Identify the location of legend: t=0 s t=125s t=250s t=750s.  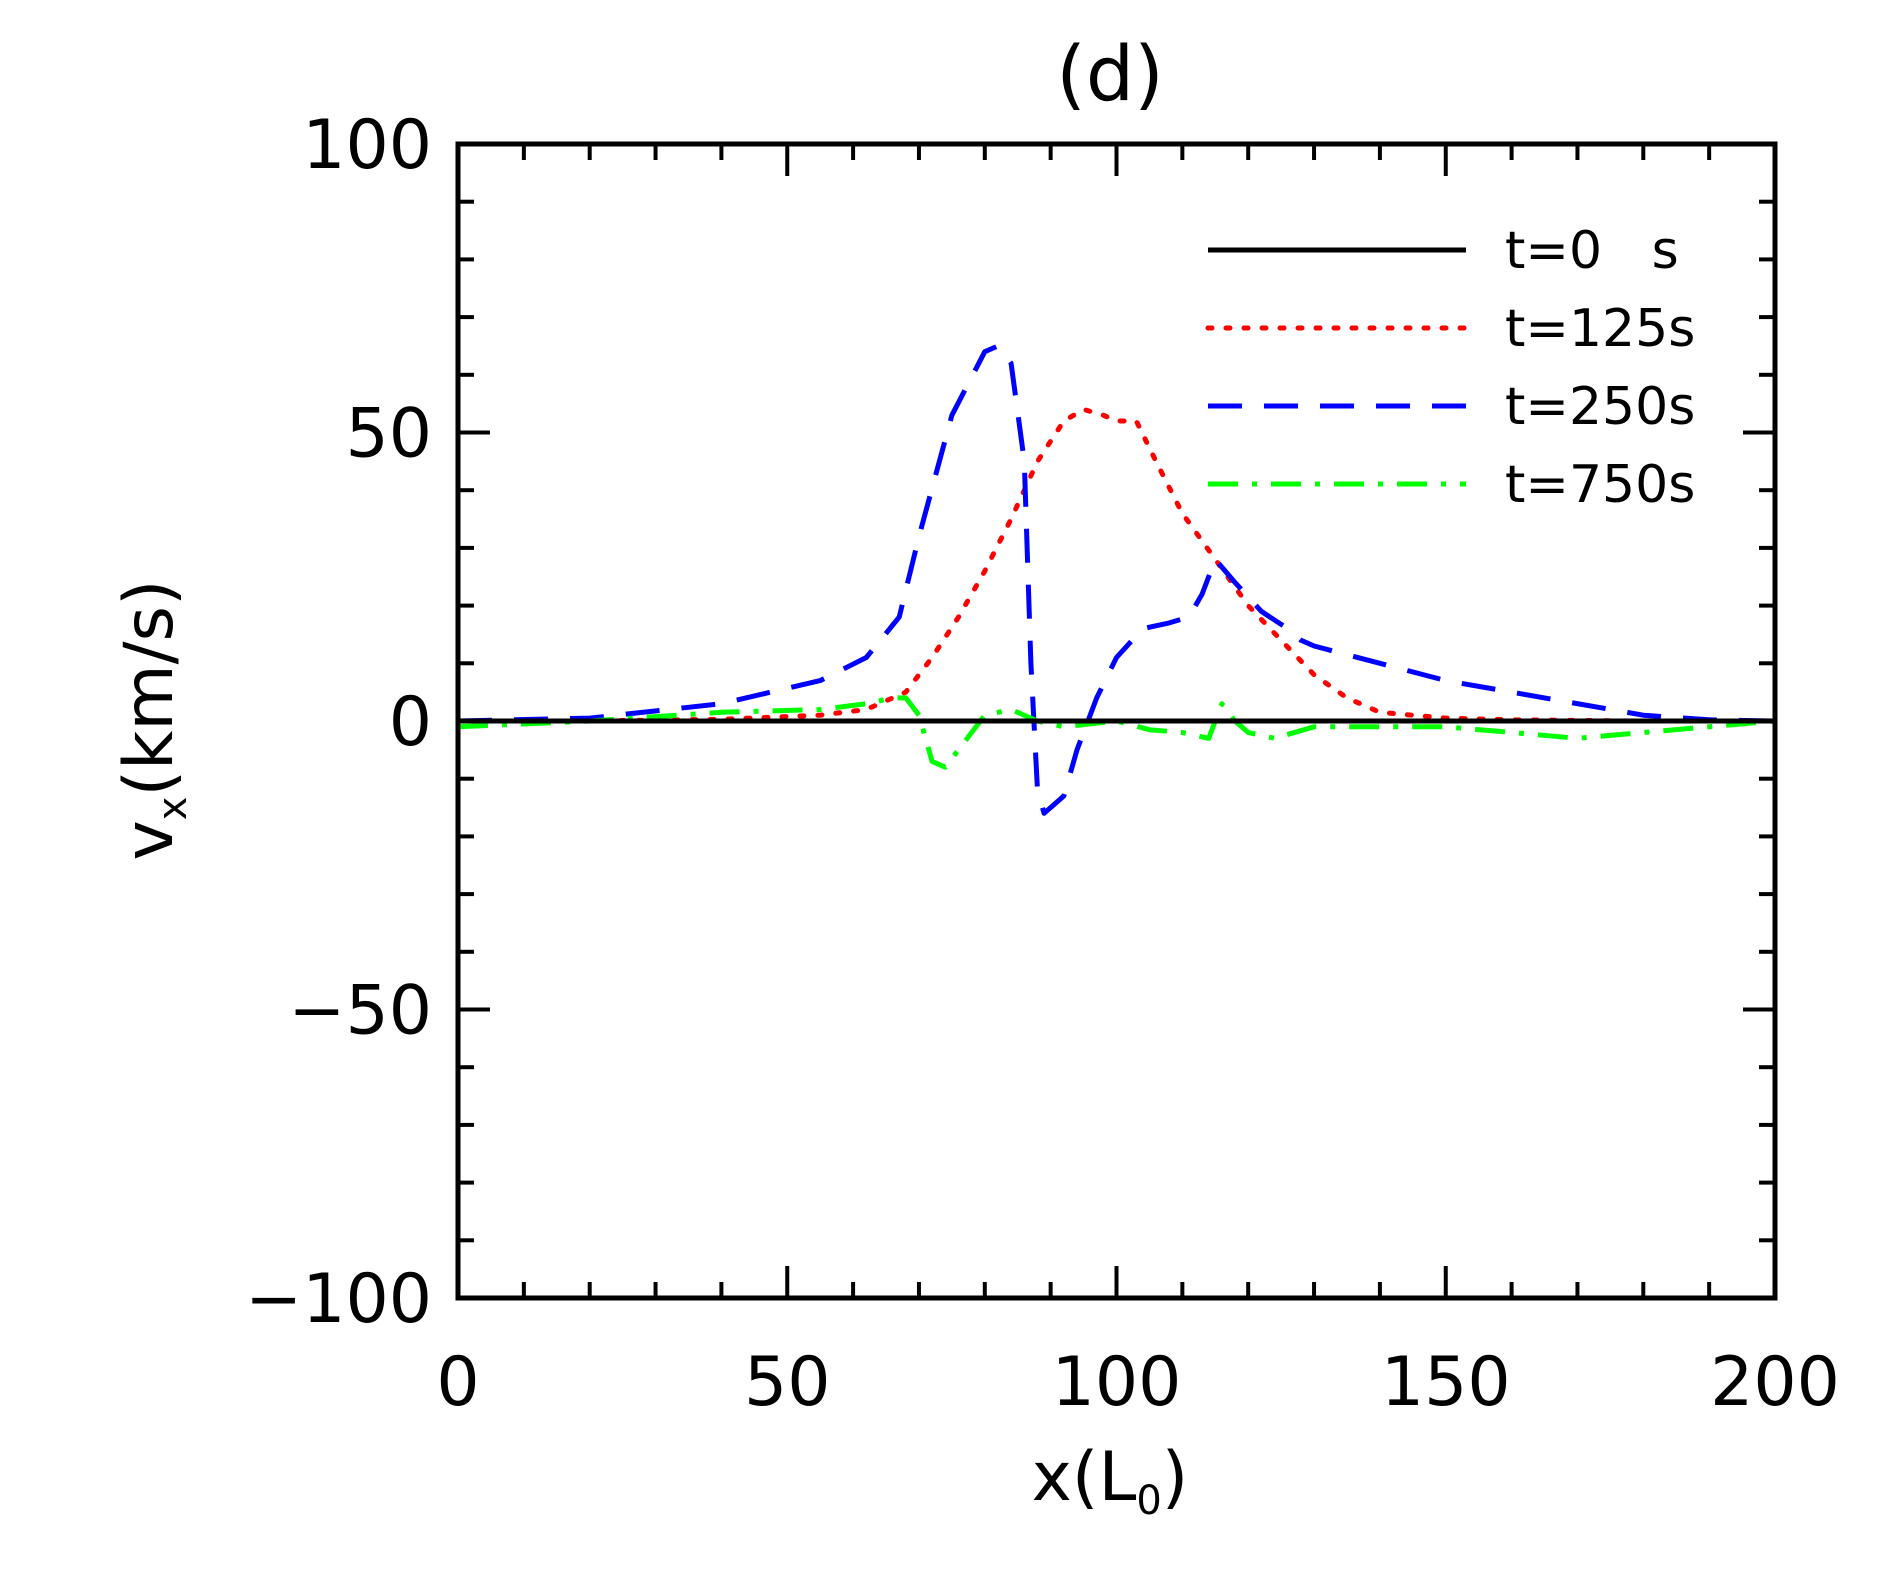
(1450, 368).